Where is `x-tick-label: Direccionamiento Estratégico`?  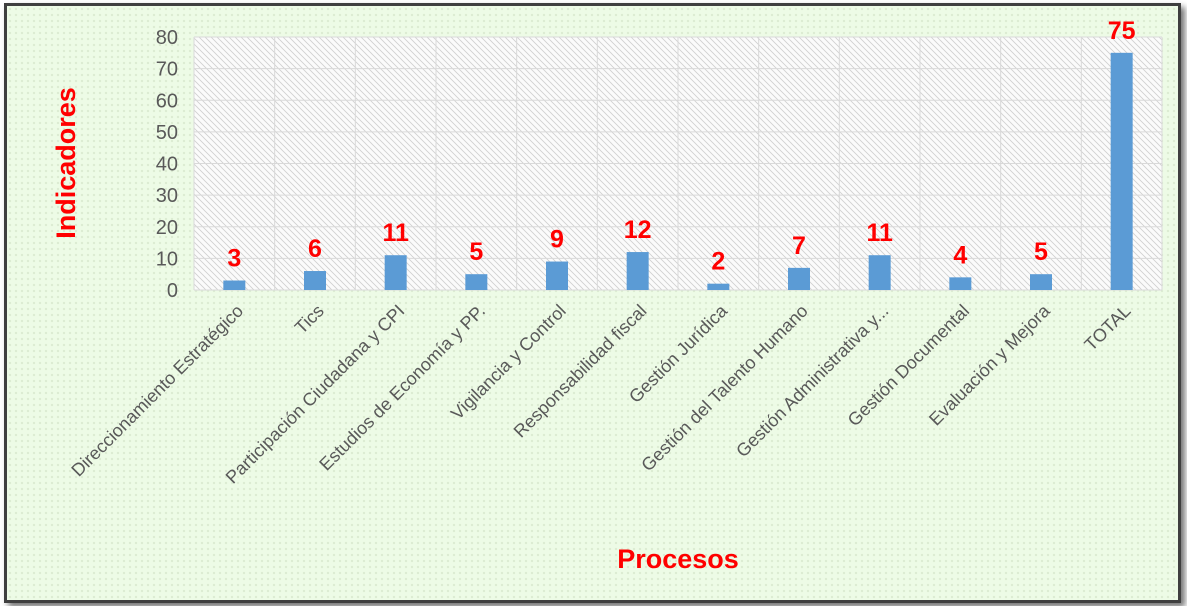 x-tick-label: Direccionamiento Estratégico is located at coordinates (157, 391).